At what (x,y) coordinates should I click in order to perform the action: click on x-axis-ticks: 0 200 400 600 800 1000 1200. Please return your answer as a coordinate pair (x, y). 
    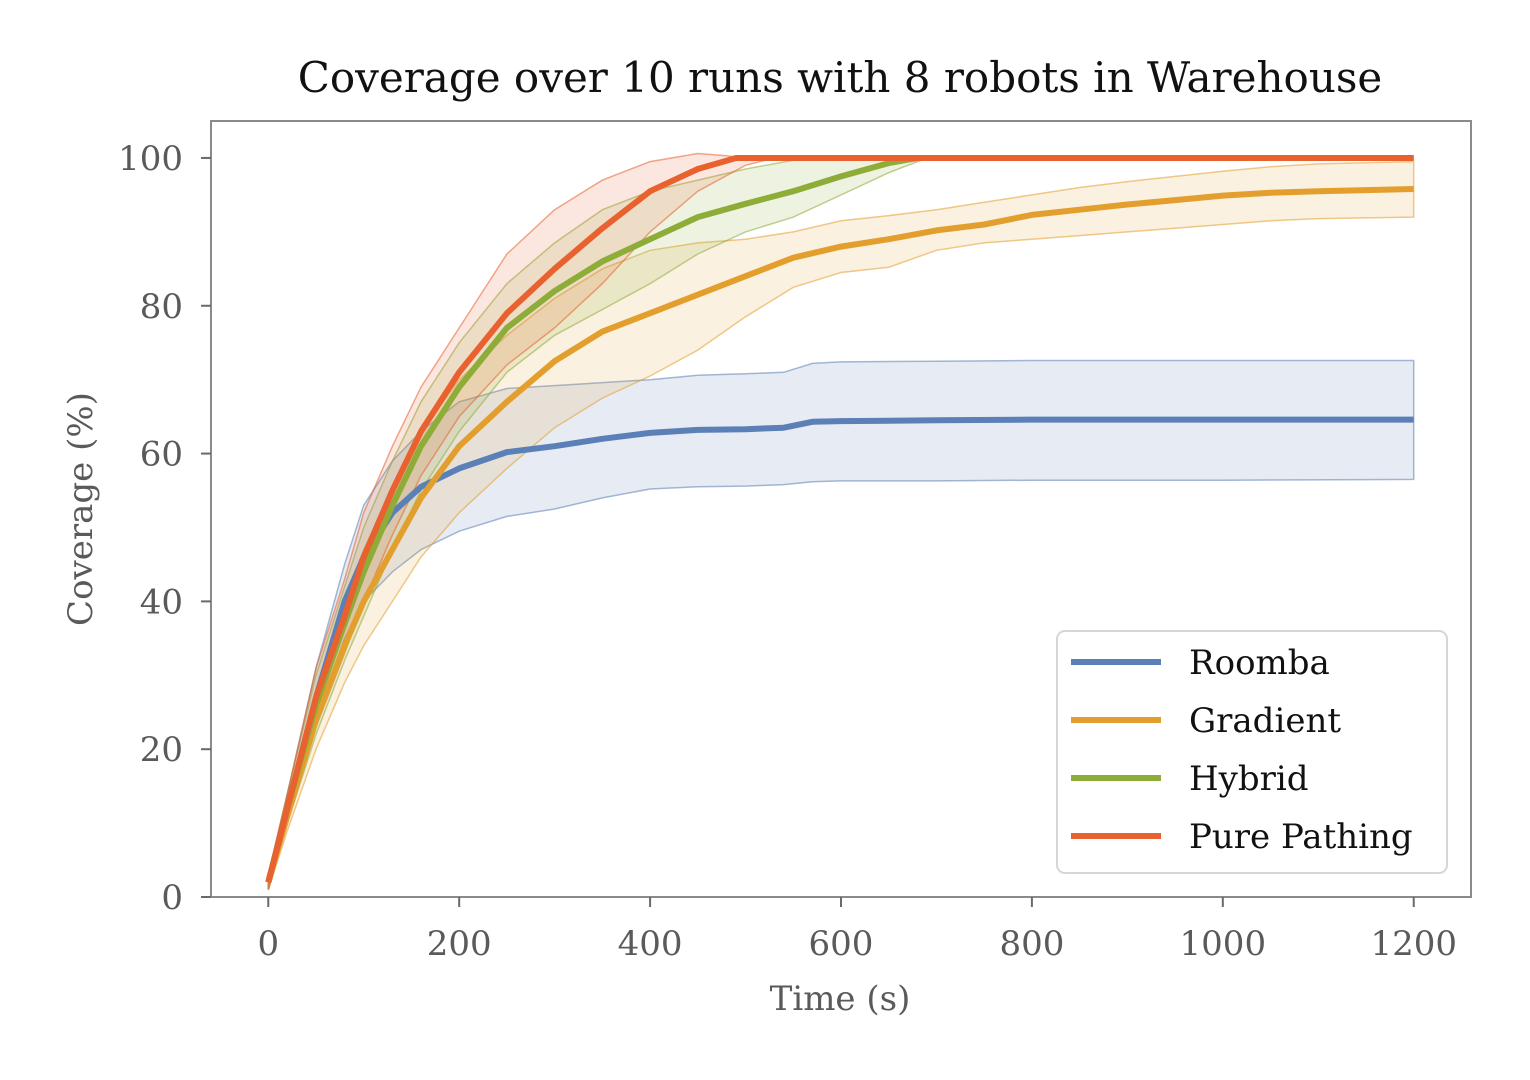
    Looking at the image, I should click on (857, 930).